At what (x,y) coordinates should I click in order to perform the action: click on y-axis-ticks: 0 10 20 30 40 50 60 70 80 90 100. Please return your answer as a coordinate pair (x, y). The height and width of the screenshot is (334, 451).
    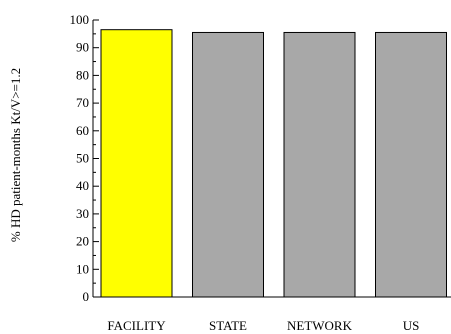
    Looking at the image, I should click on (84, 158).